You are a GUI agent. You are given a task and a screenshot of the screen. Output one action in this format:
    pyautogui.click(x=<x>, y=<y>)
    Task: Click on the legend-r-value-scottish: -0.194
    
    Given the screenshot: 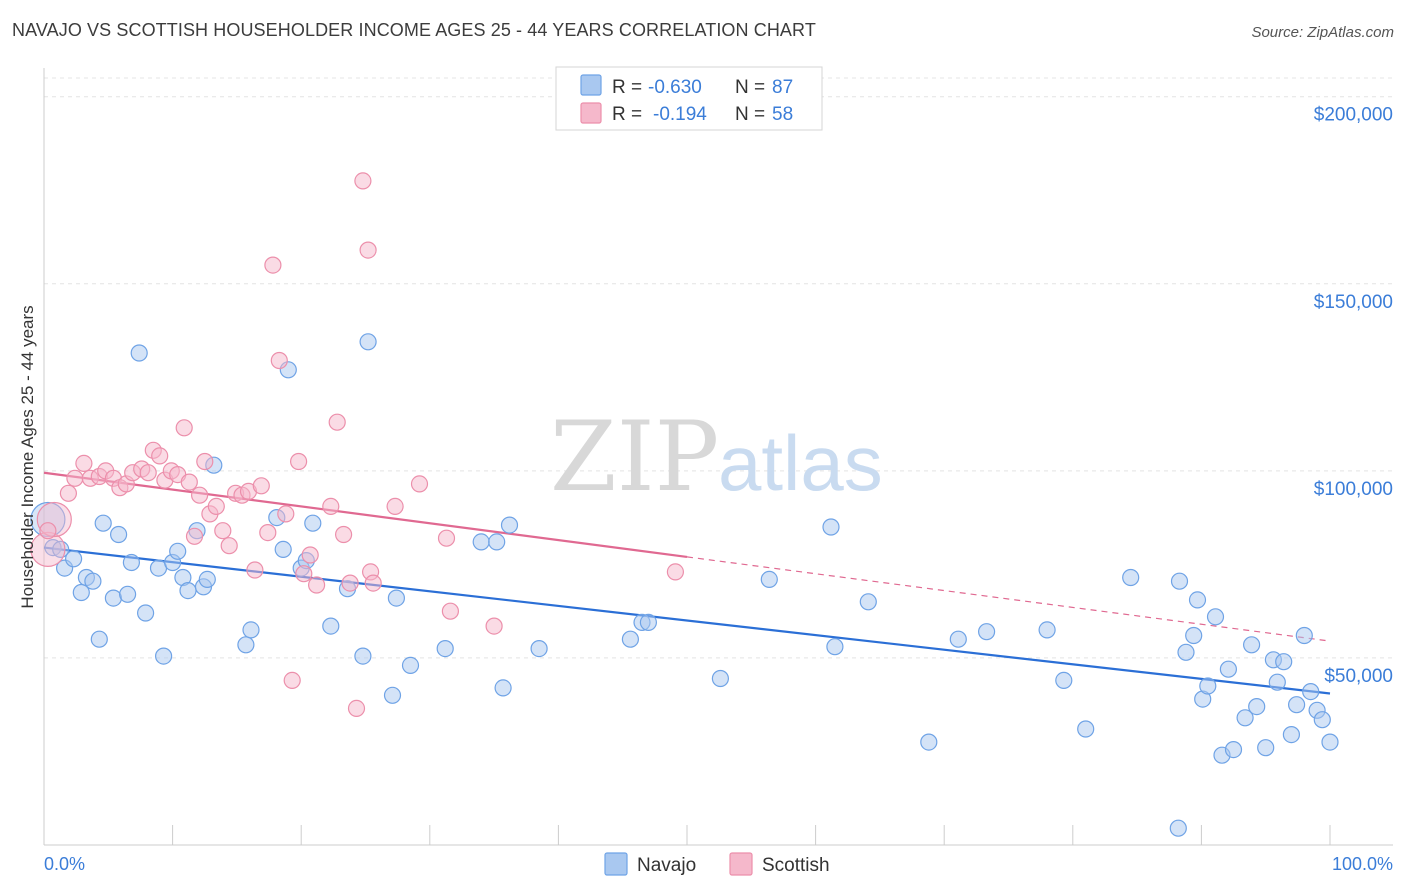 What is the action you would take?
    pyautogui.click(x=680, y=114)
    